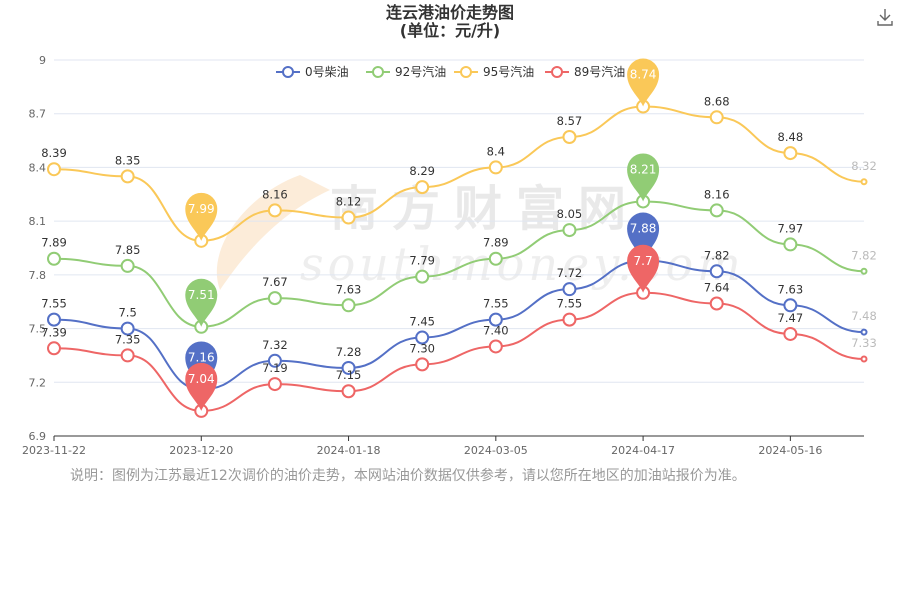 Image resolution: width=900 pixels, height=600 pixels. I want to click on legend-label: 89号汽油, so click(599, 71).